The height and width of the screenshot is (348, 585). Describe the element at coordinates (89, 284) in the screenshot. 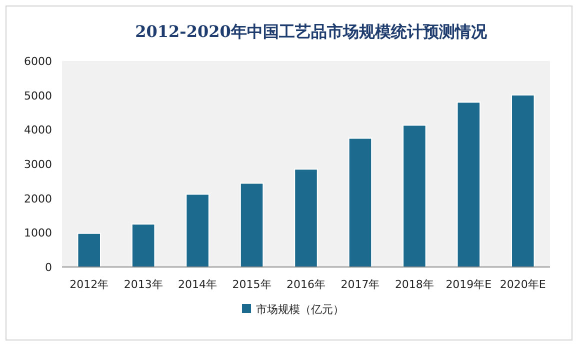

I see `x-tick-label: 2012年` at that location.